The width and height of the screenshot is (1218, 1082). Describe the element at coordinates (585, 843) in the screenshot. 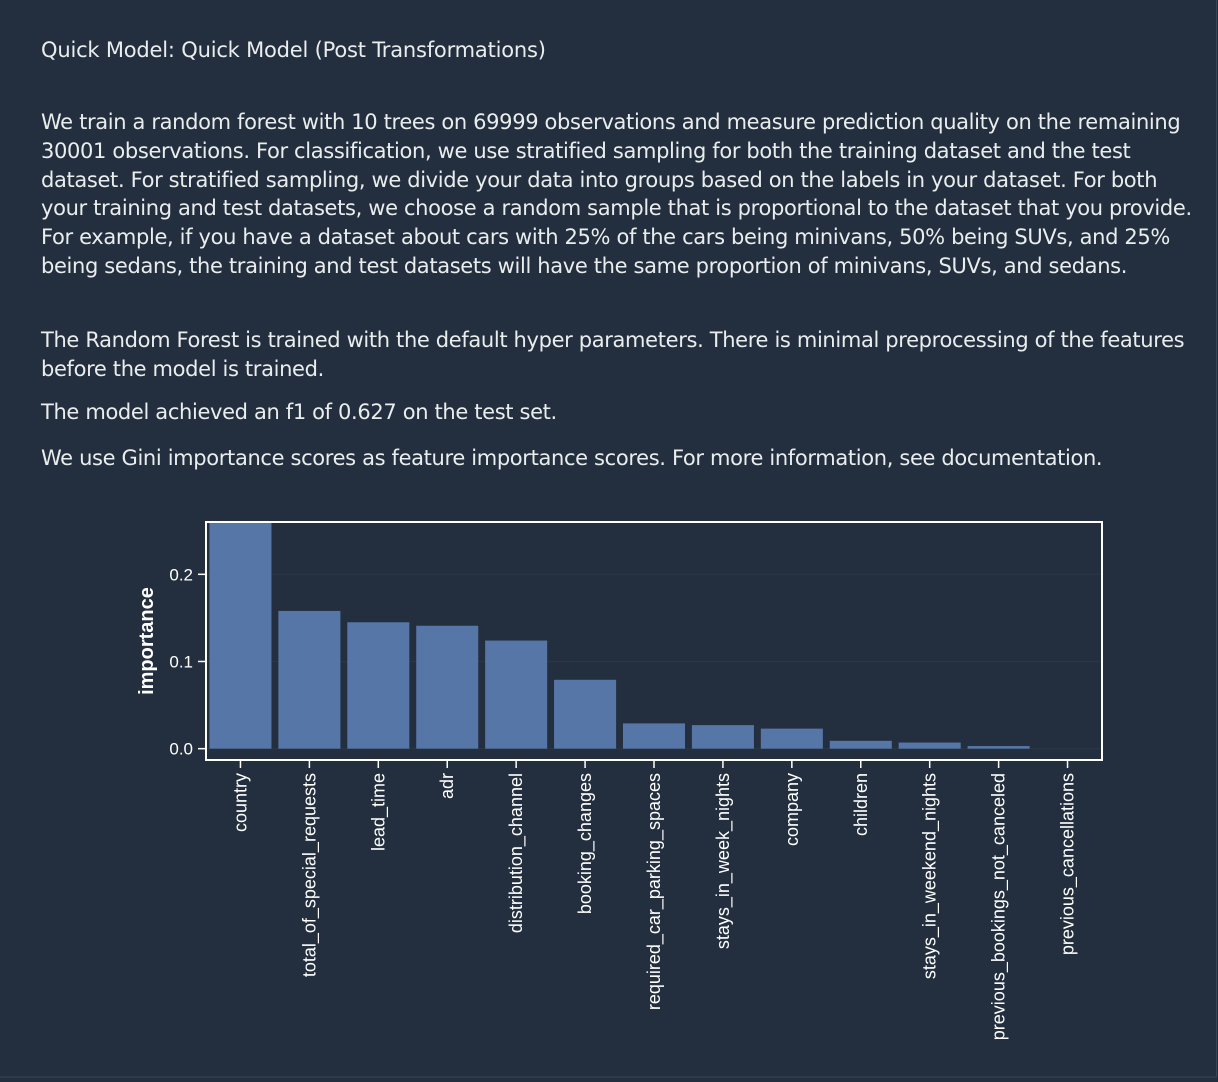

I see `x-tick-label: booking_changes` at that location.